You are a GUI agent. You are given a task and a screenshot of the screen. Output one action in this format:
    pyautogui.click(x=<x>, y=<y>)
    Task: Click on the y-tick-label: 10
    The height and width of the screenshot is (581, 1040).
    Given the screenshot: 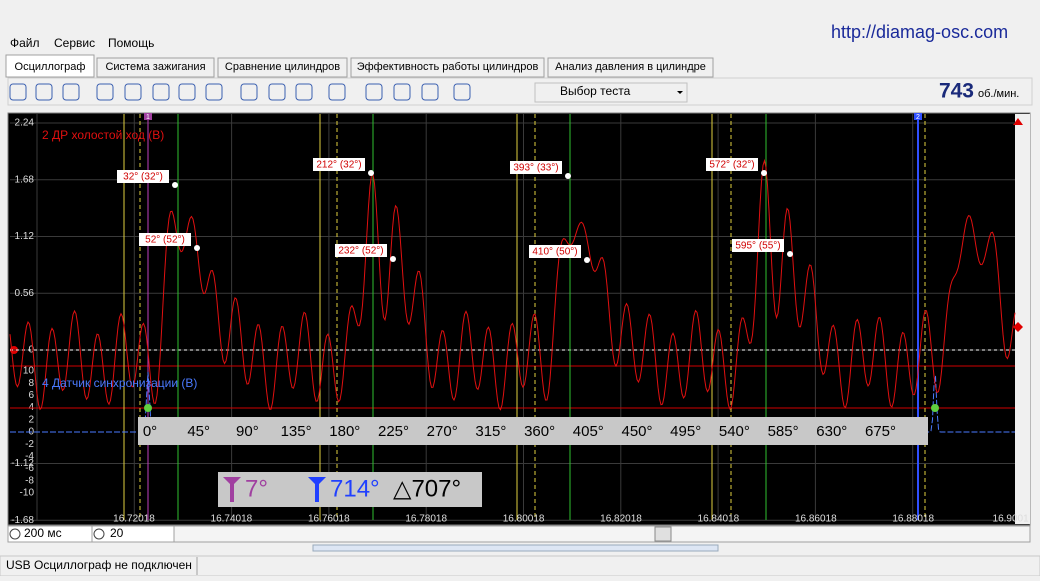 What is the action you would take?
    pyautogui.click(x=29, y=371)
    